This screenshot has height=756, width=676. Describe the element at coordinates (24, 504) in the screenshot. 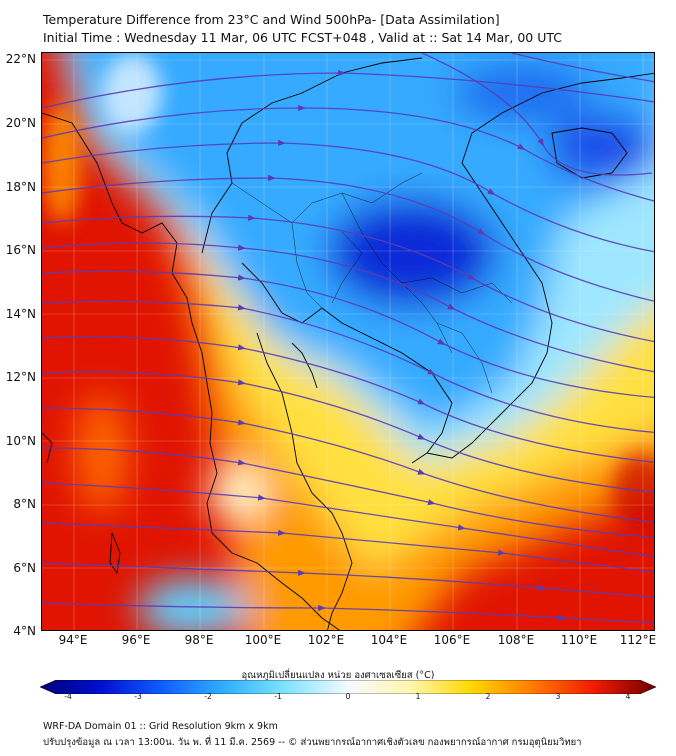

I see `lat-label-8n: 8°N` at that location.